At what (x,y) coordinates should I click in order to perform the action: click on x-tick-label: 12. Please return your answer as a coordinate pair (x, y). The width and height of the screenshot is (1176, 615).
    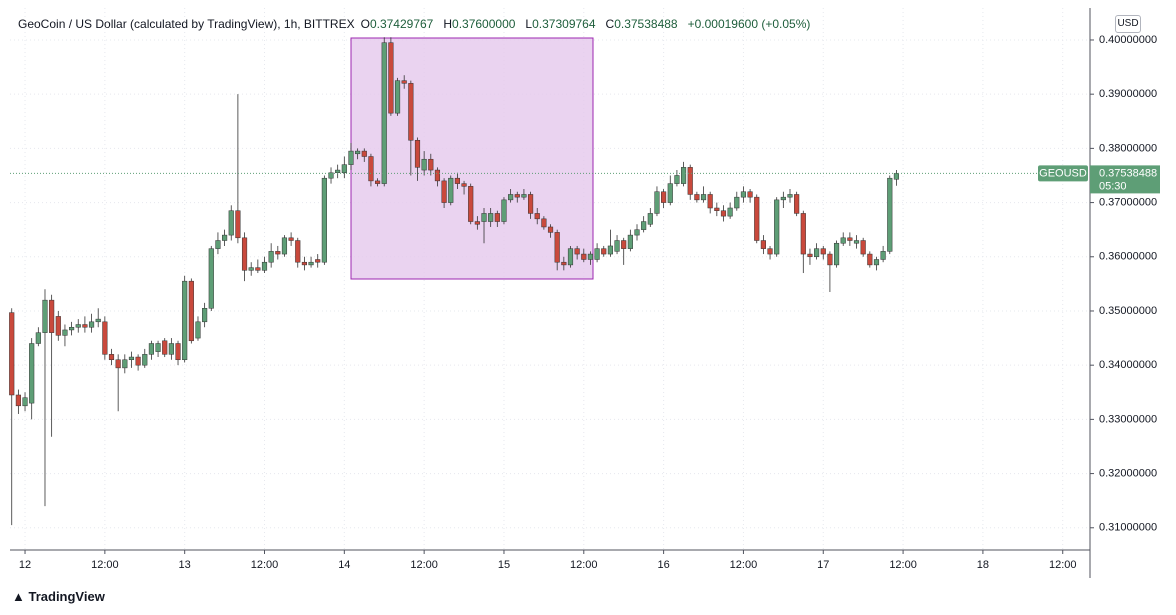
    Looking at the image, I should click on (25, 565).